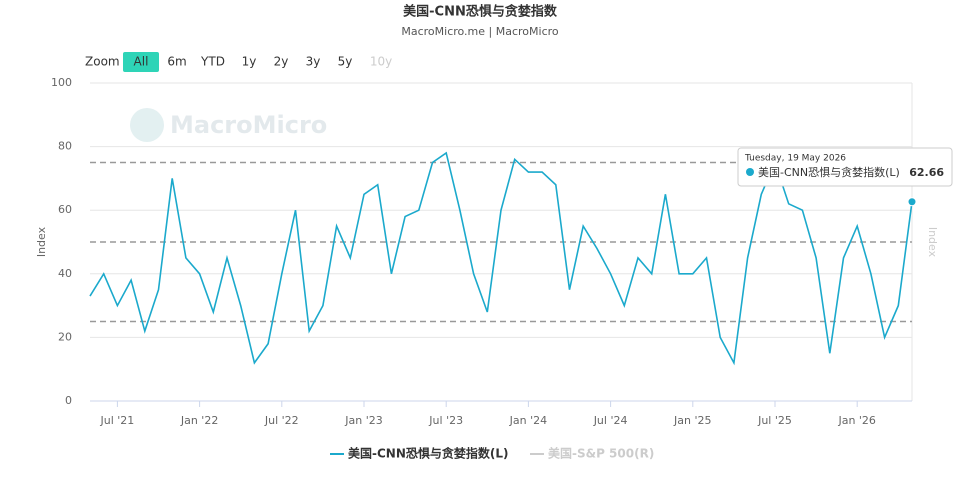 Image resolution: width=960 pixels, height=477 pixels. What do you see at coordinates (774, 420) in the screenshot?
I see `x-tick-label: Jul '25` at bounding box center [774, 420].